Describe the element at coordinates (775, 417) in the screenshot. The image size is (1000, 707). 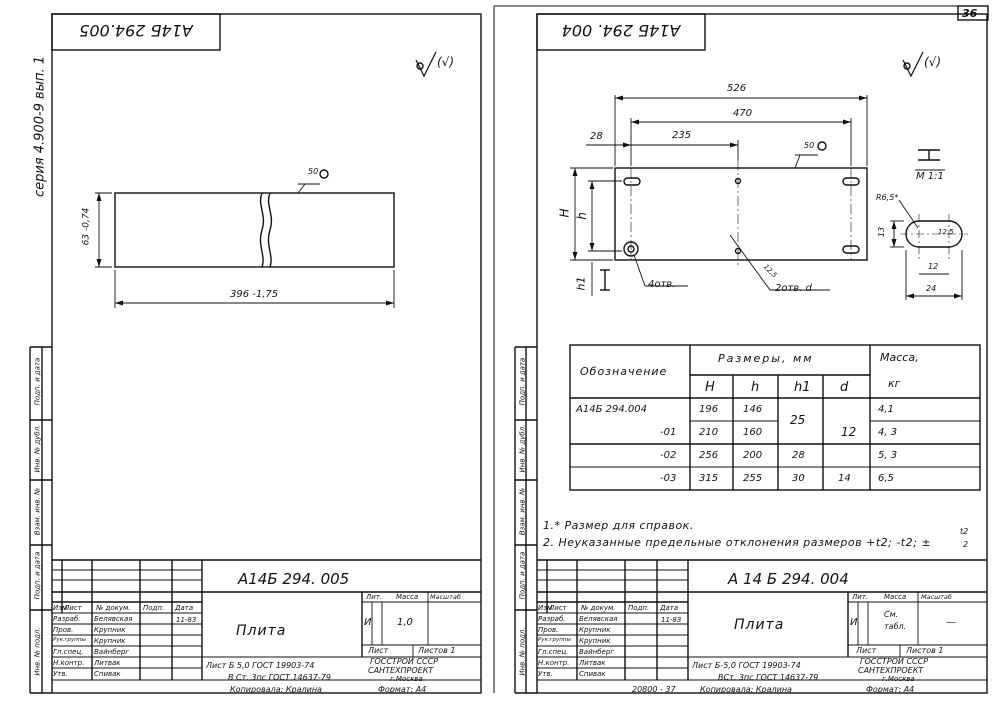
I see `size-table` at that location.